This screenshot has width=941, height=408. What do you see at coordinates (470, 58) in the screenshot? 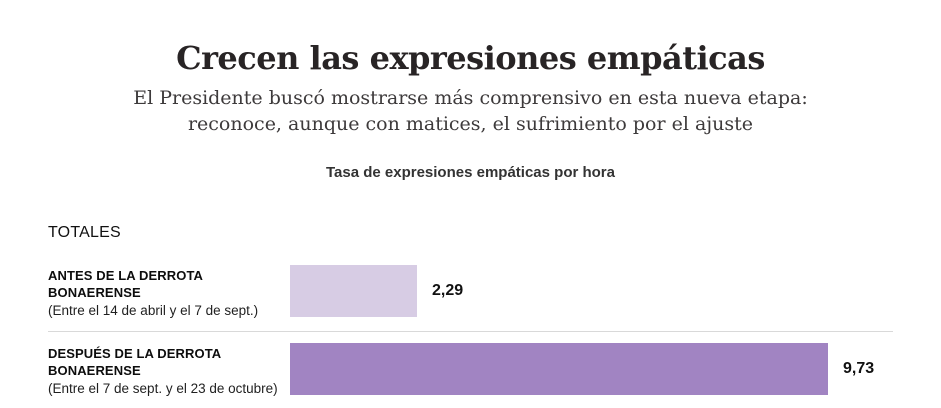
I see `page-title: Crecen las expresiones empáticas` at bounding box center [470, 58].